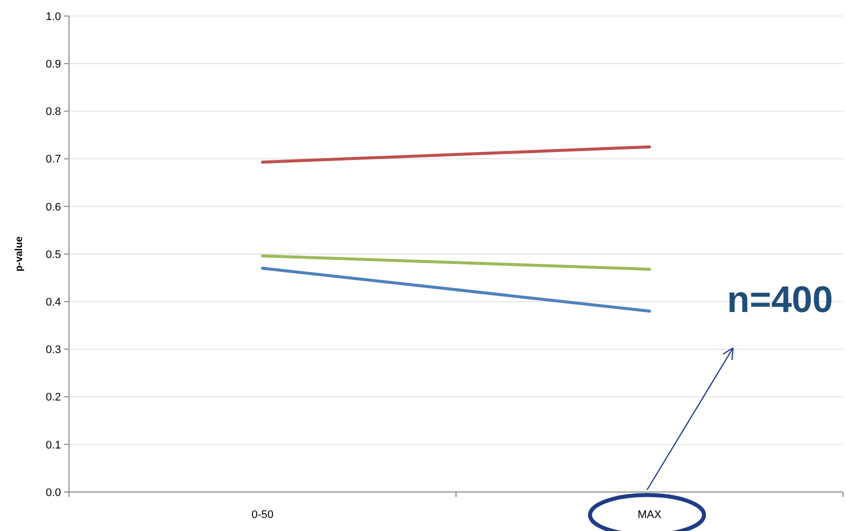  What do you see at coordinates (780, 299) in the screenshot?
I see `annotation: n=400` at bounding box center [780, 299].